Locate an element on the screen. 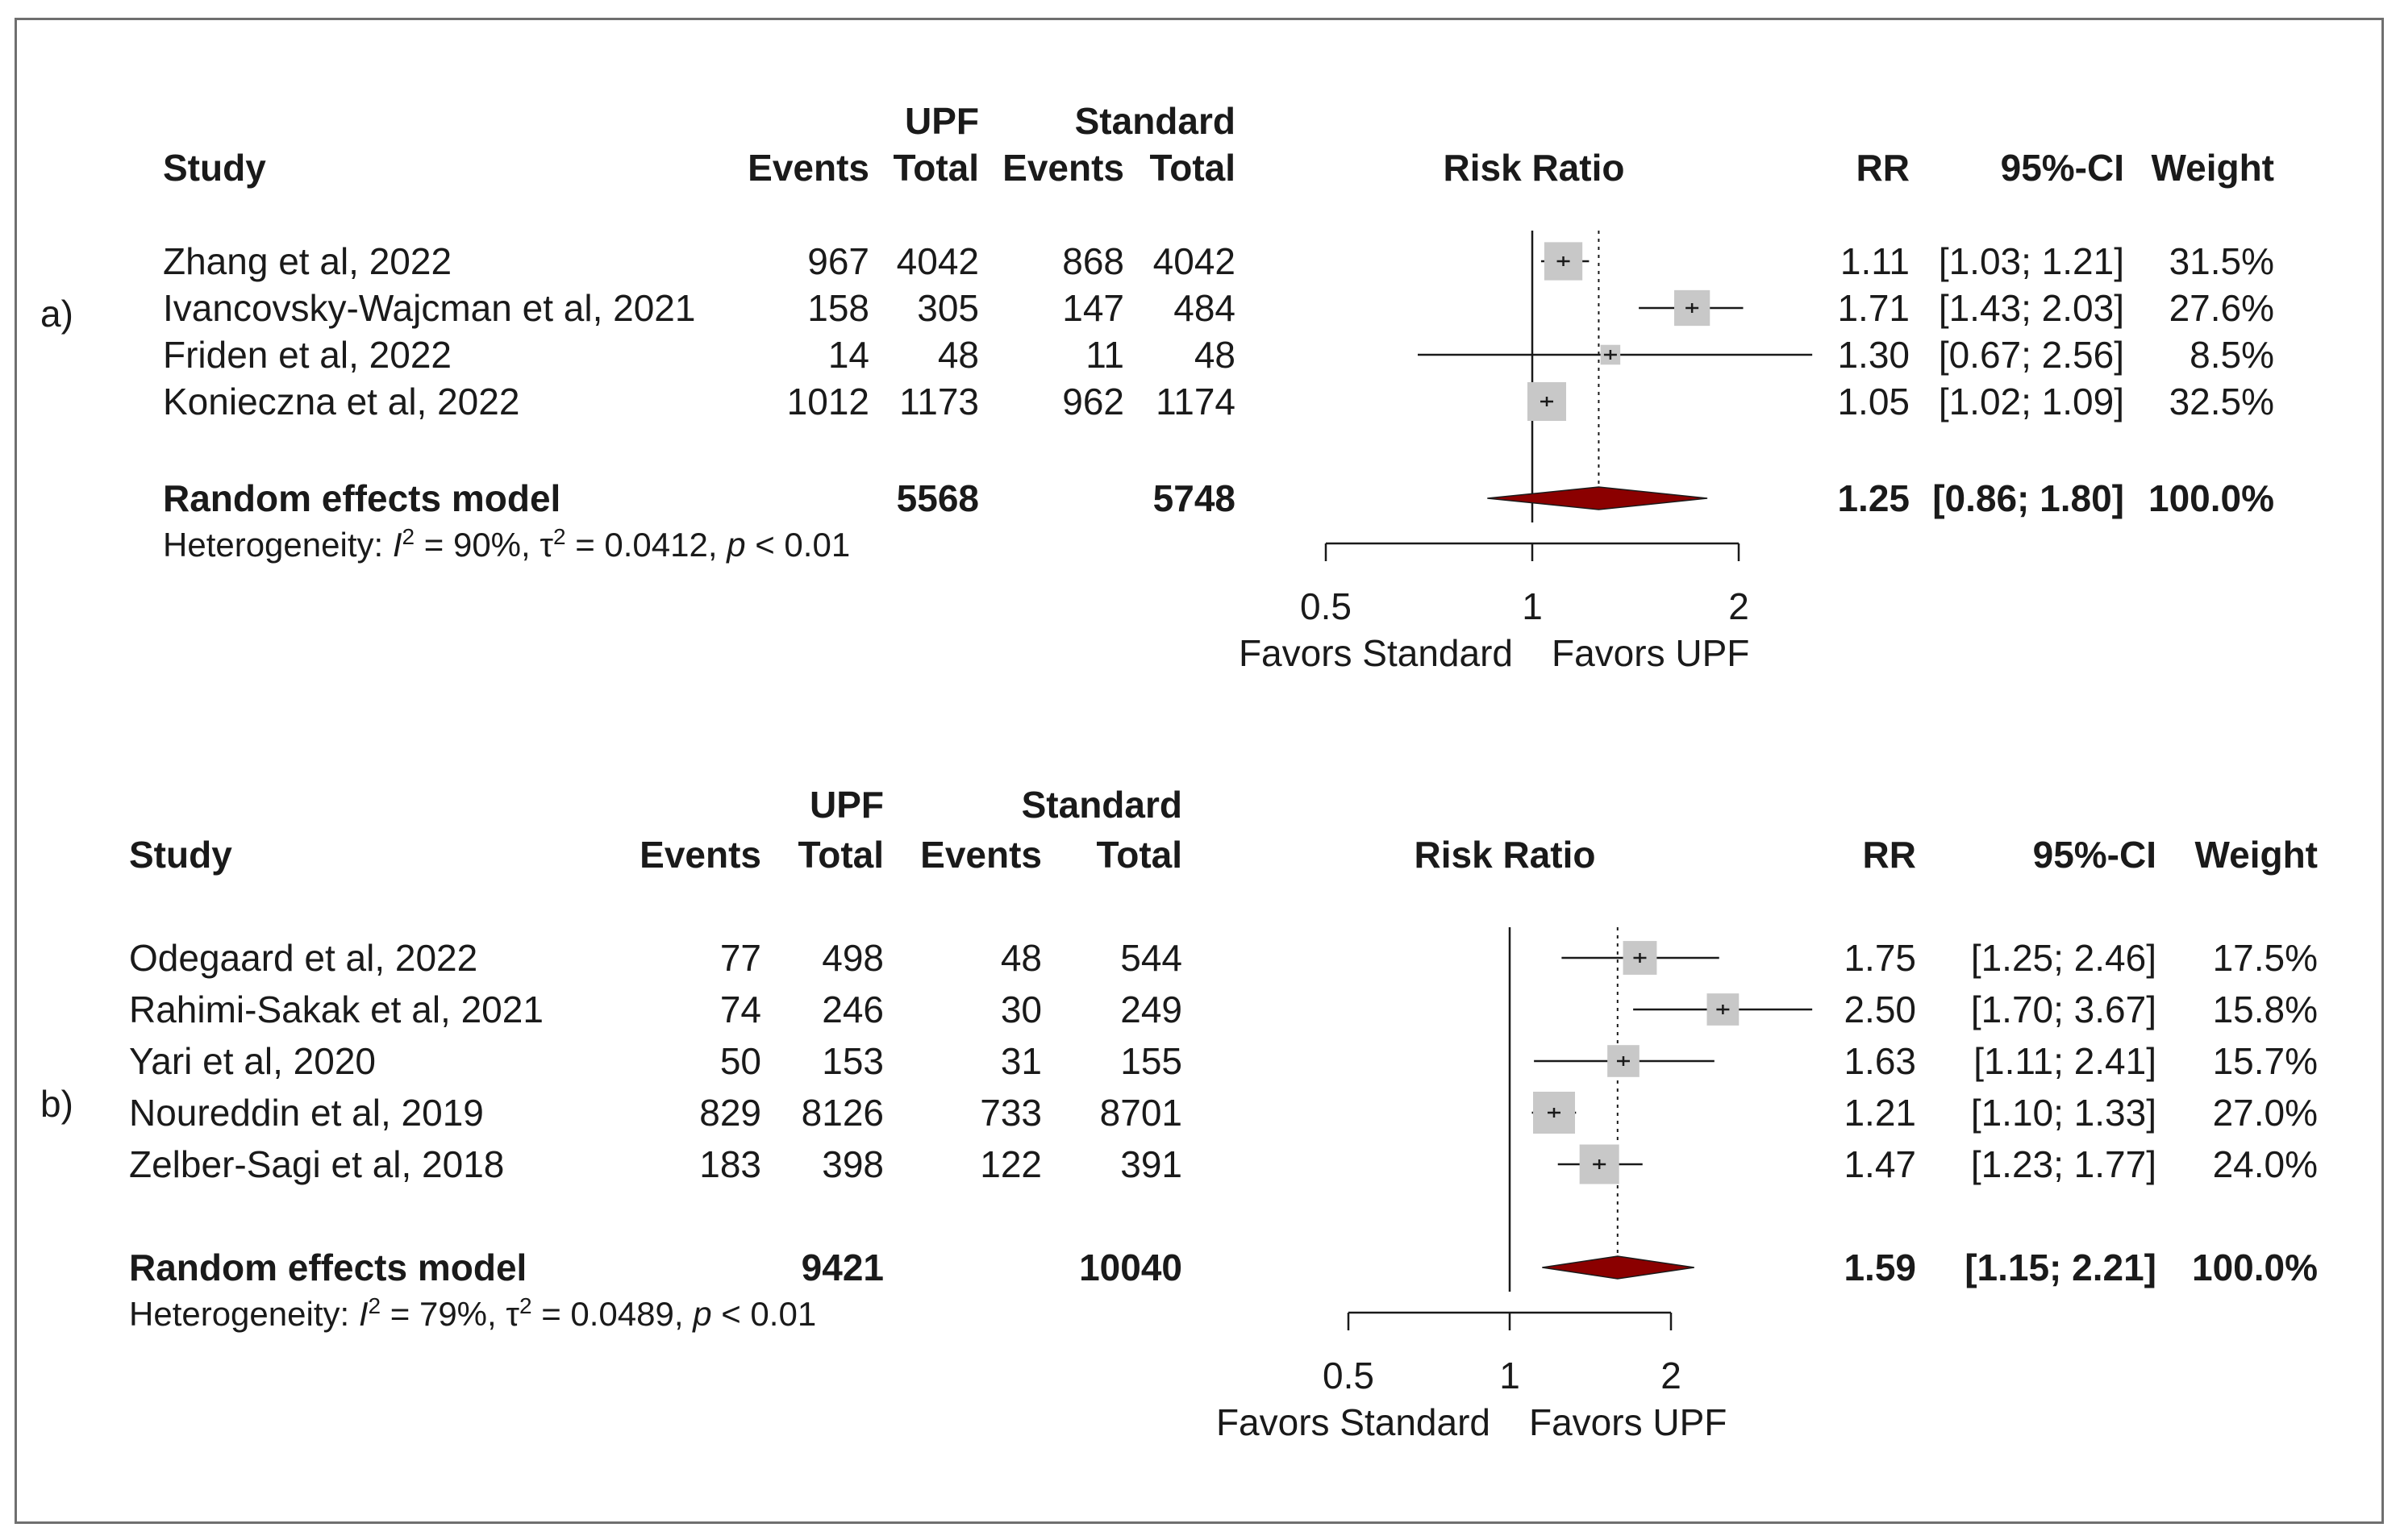  events-standard: 733 is located at coordinates (1011, 1113).